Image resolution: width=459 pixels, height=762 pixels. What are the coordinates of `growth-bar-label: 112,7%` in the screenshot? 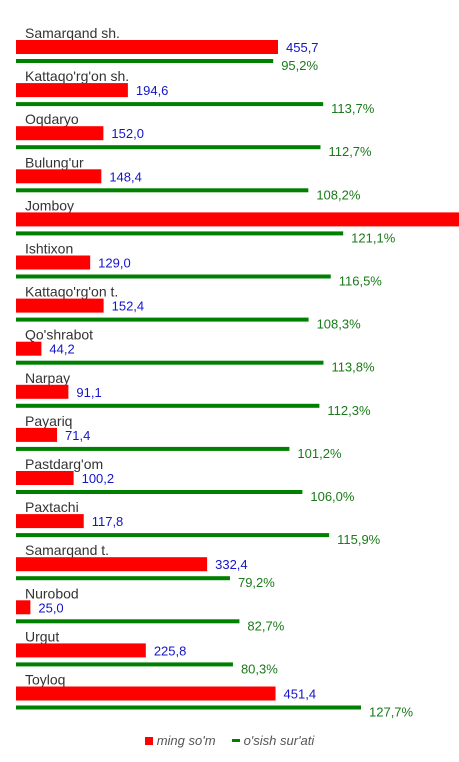 It's located at (350, 151).